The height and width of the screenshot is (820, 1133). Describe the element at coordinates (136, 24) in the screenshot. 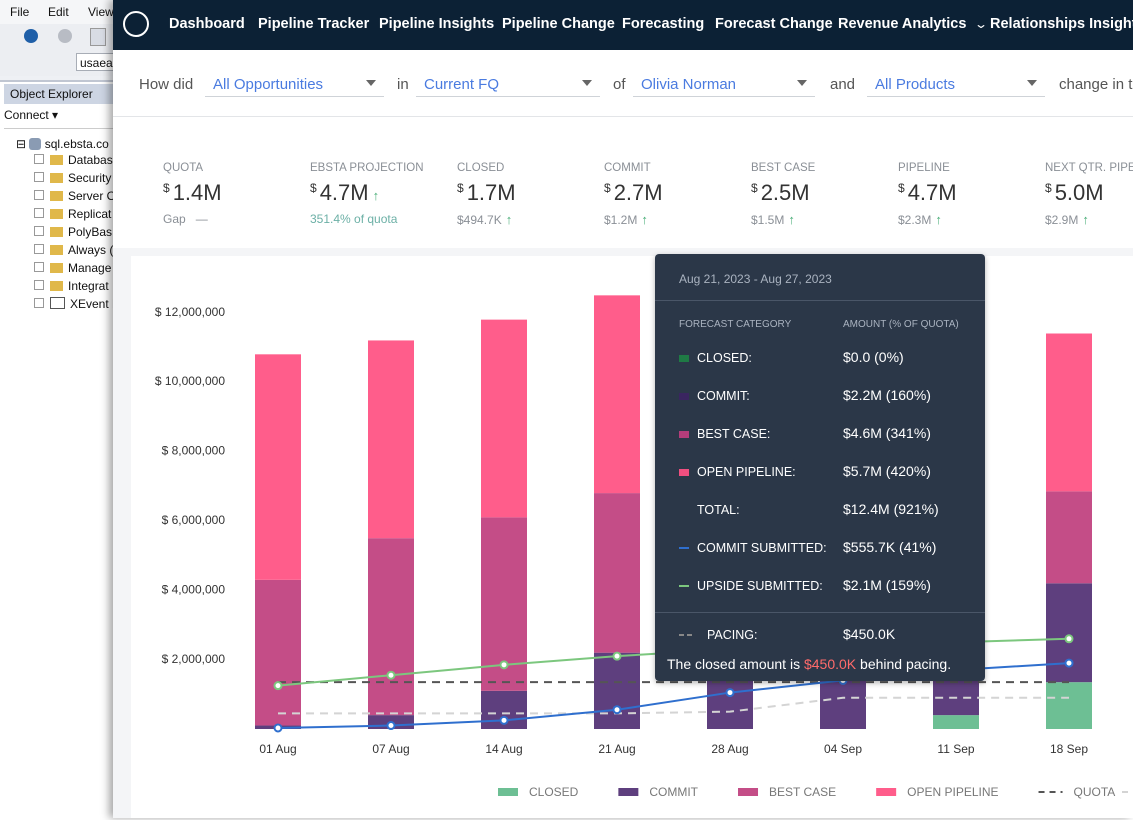

I see `logo` at that location.